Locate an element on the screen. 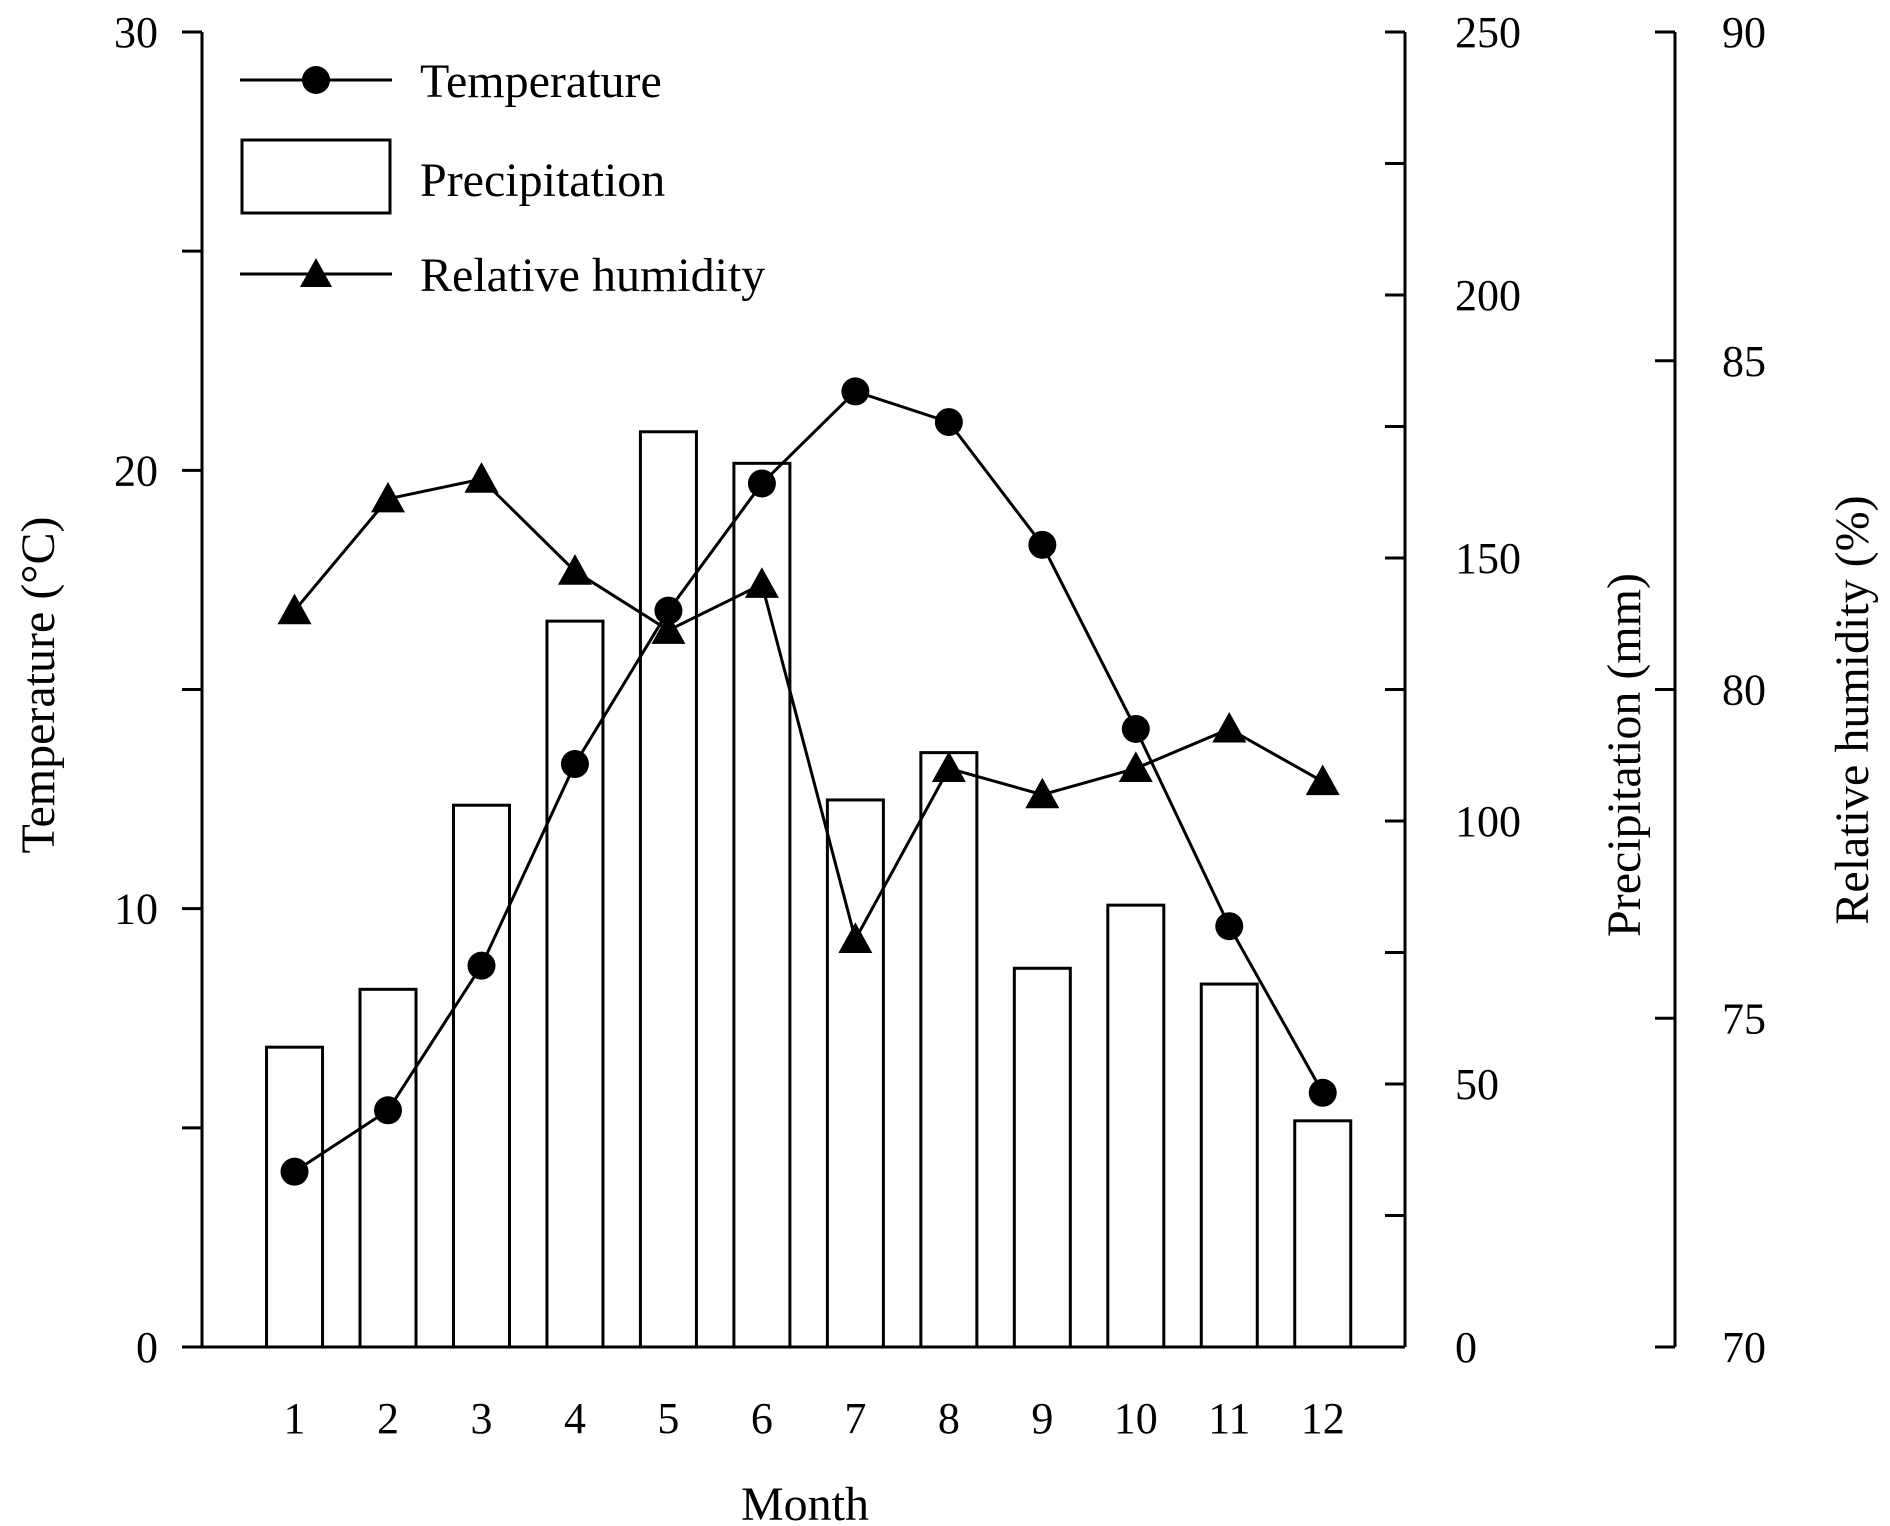 The width and height of the screenshot is (1890, 1526). precipitation-tick-label: 200 is located at coordinates (1488, 295).